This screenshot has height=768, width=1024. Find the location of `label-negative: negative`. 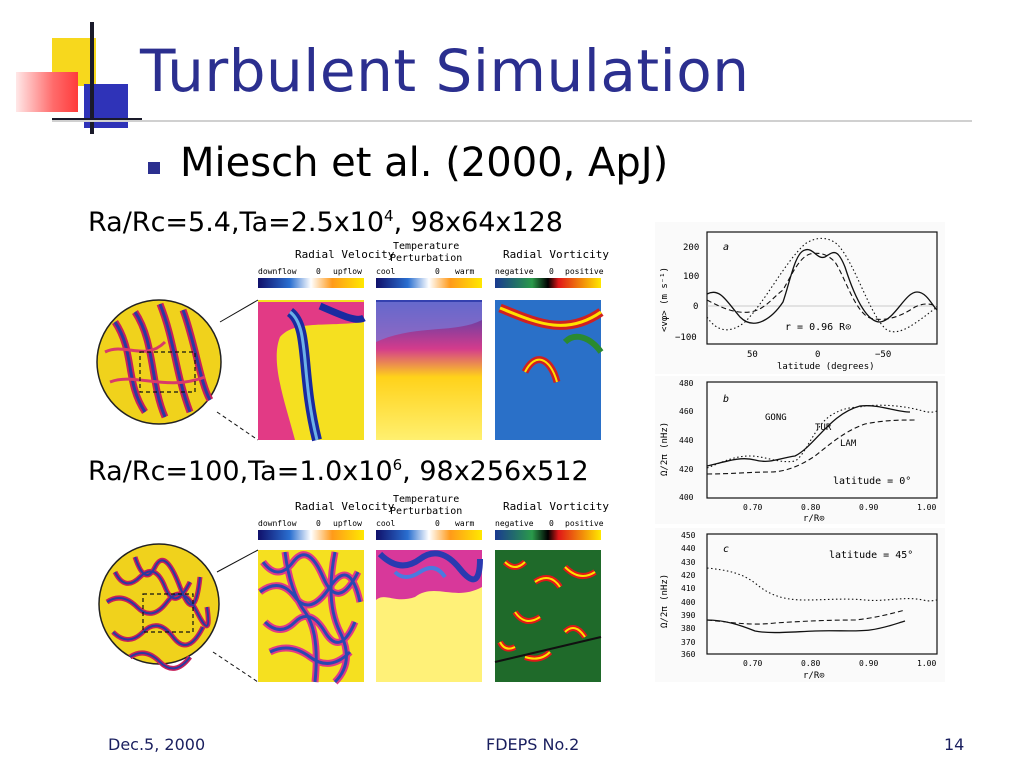

label-negative: negative is located at coordinates (514, 271).